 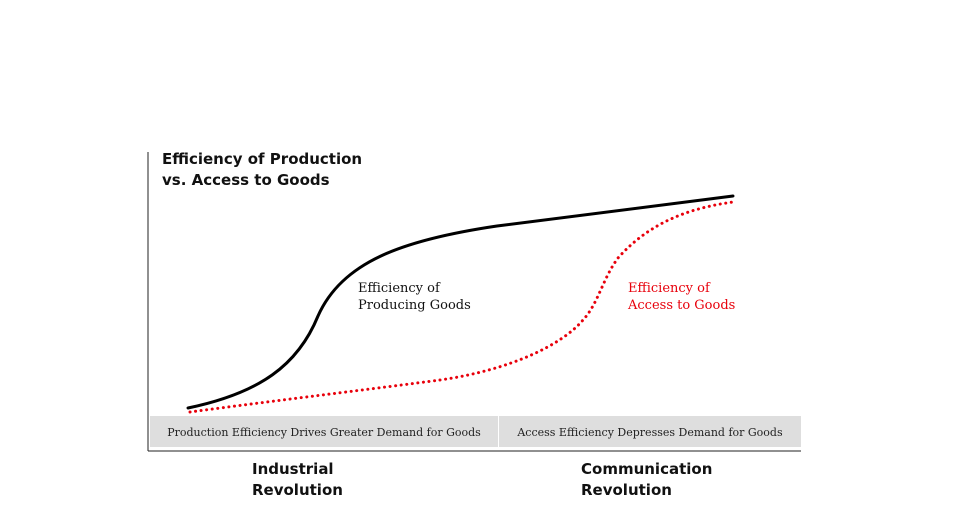 What do you see at coordinates (646, 469) in the screenshot?
I see `era-communication-line-1: Communication` at bounding box center [646, 469].